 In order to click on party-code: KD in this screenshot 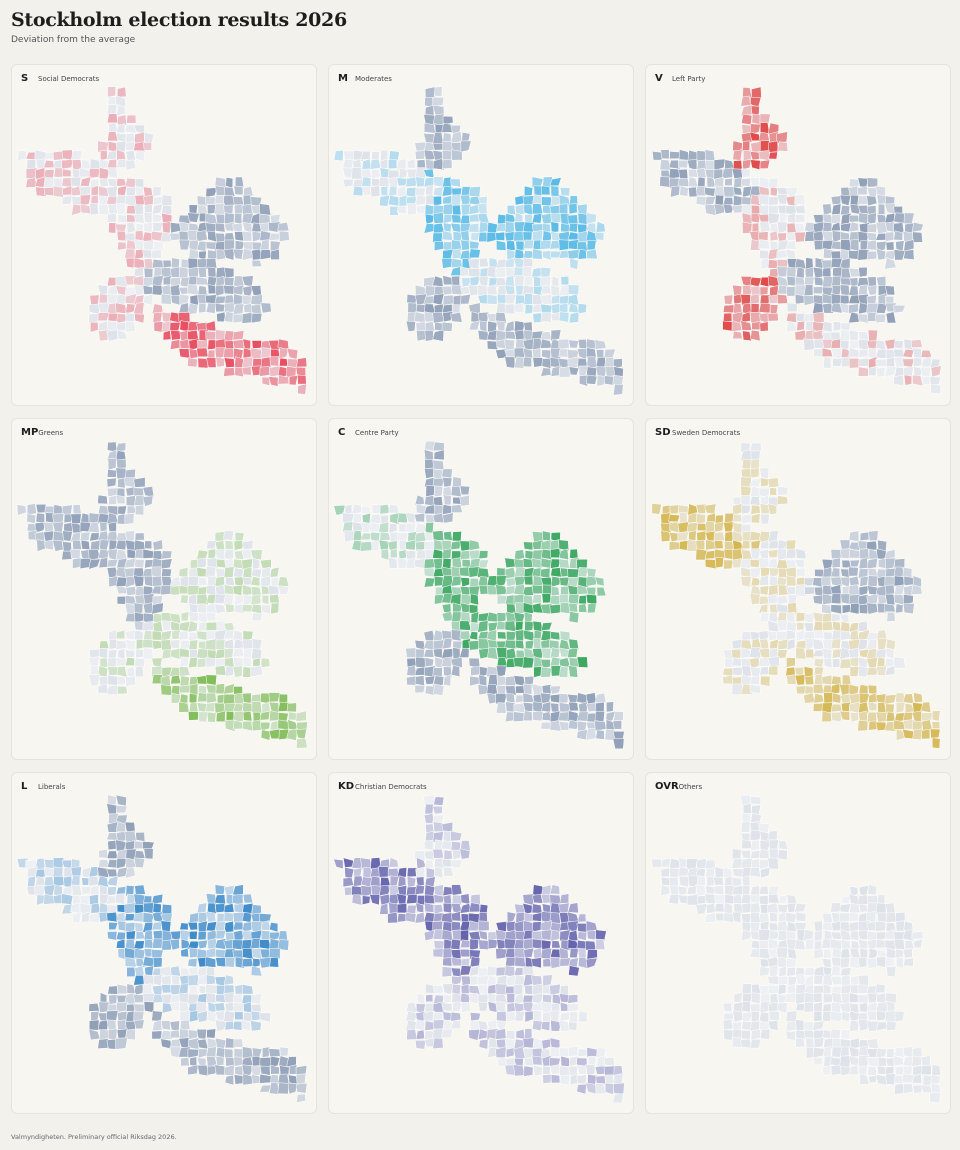, I will do `click(346, 786)`.